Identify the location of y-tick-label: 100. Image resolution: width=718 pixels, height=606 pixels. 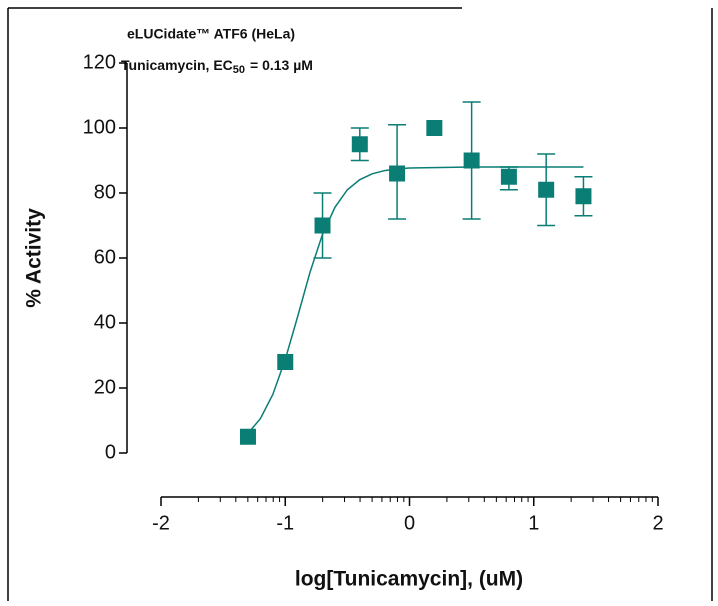
(99, 127).